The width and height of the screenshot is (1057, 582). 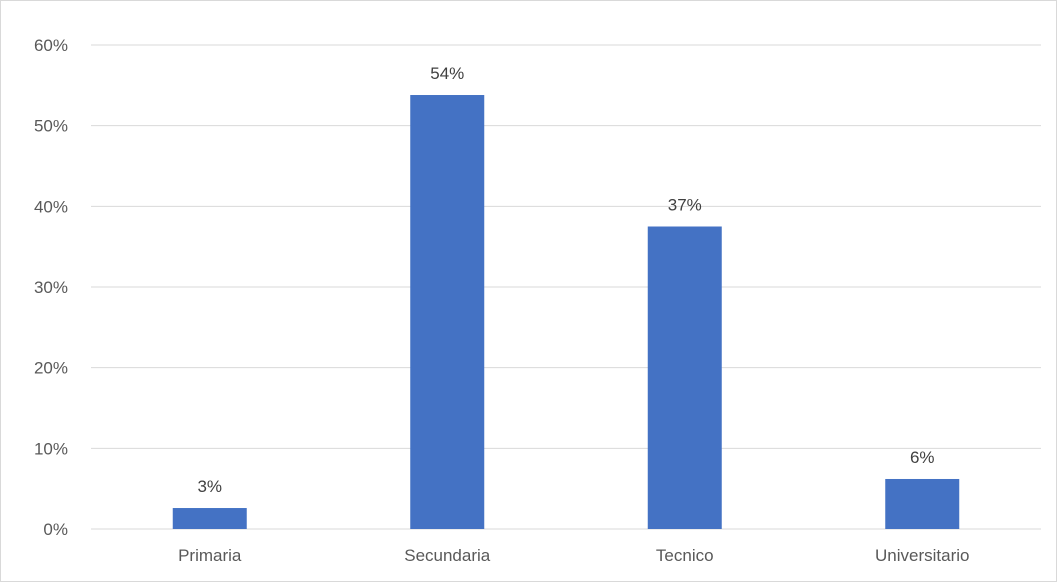 I want to click on x-axis-category-labels: Primaria Secundaria Tecnico Universitario, so click(x=573, y=555).